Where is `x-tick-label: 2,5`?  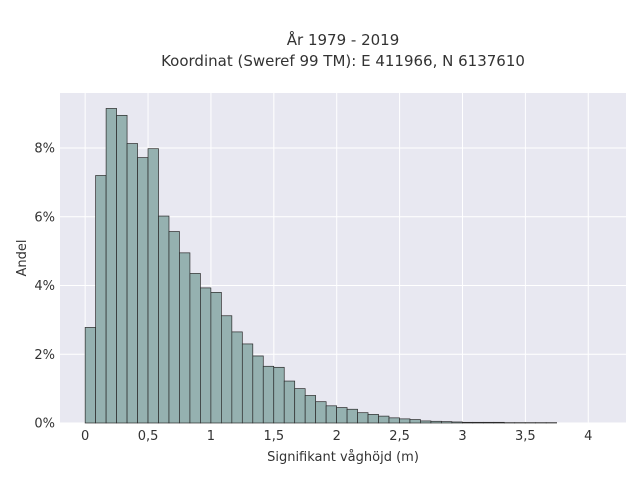 x-tick-label: 2,5 is located at coordinates (399, 436).